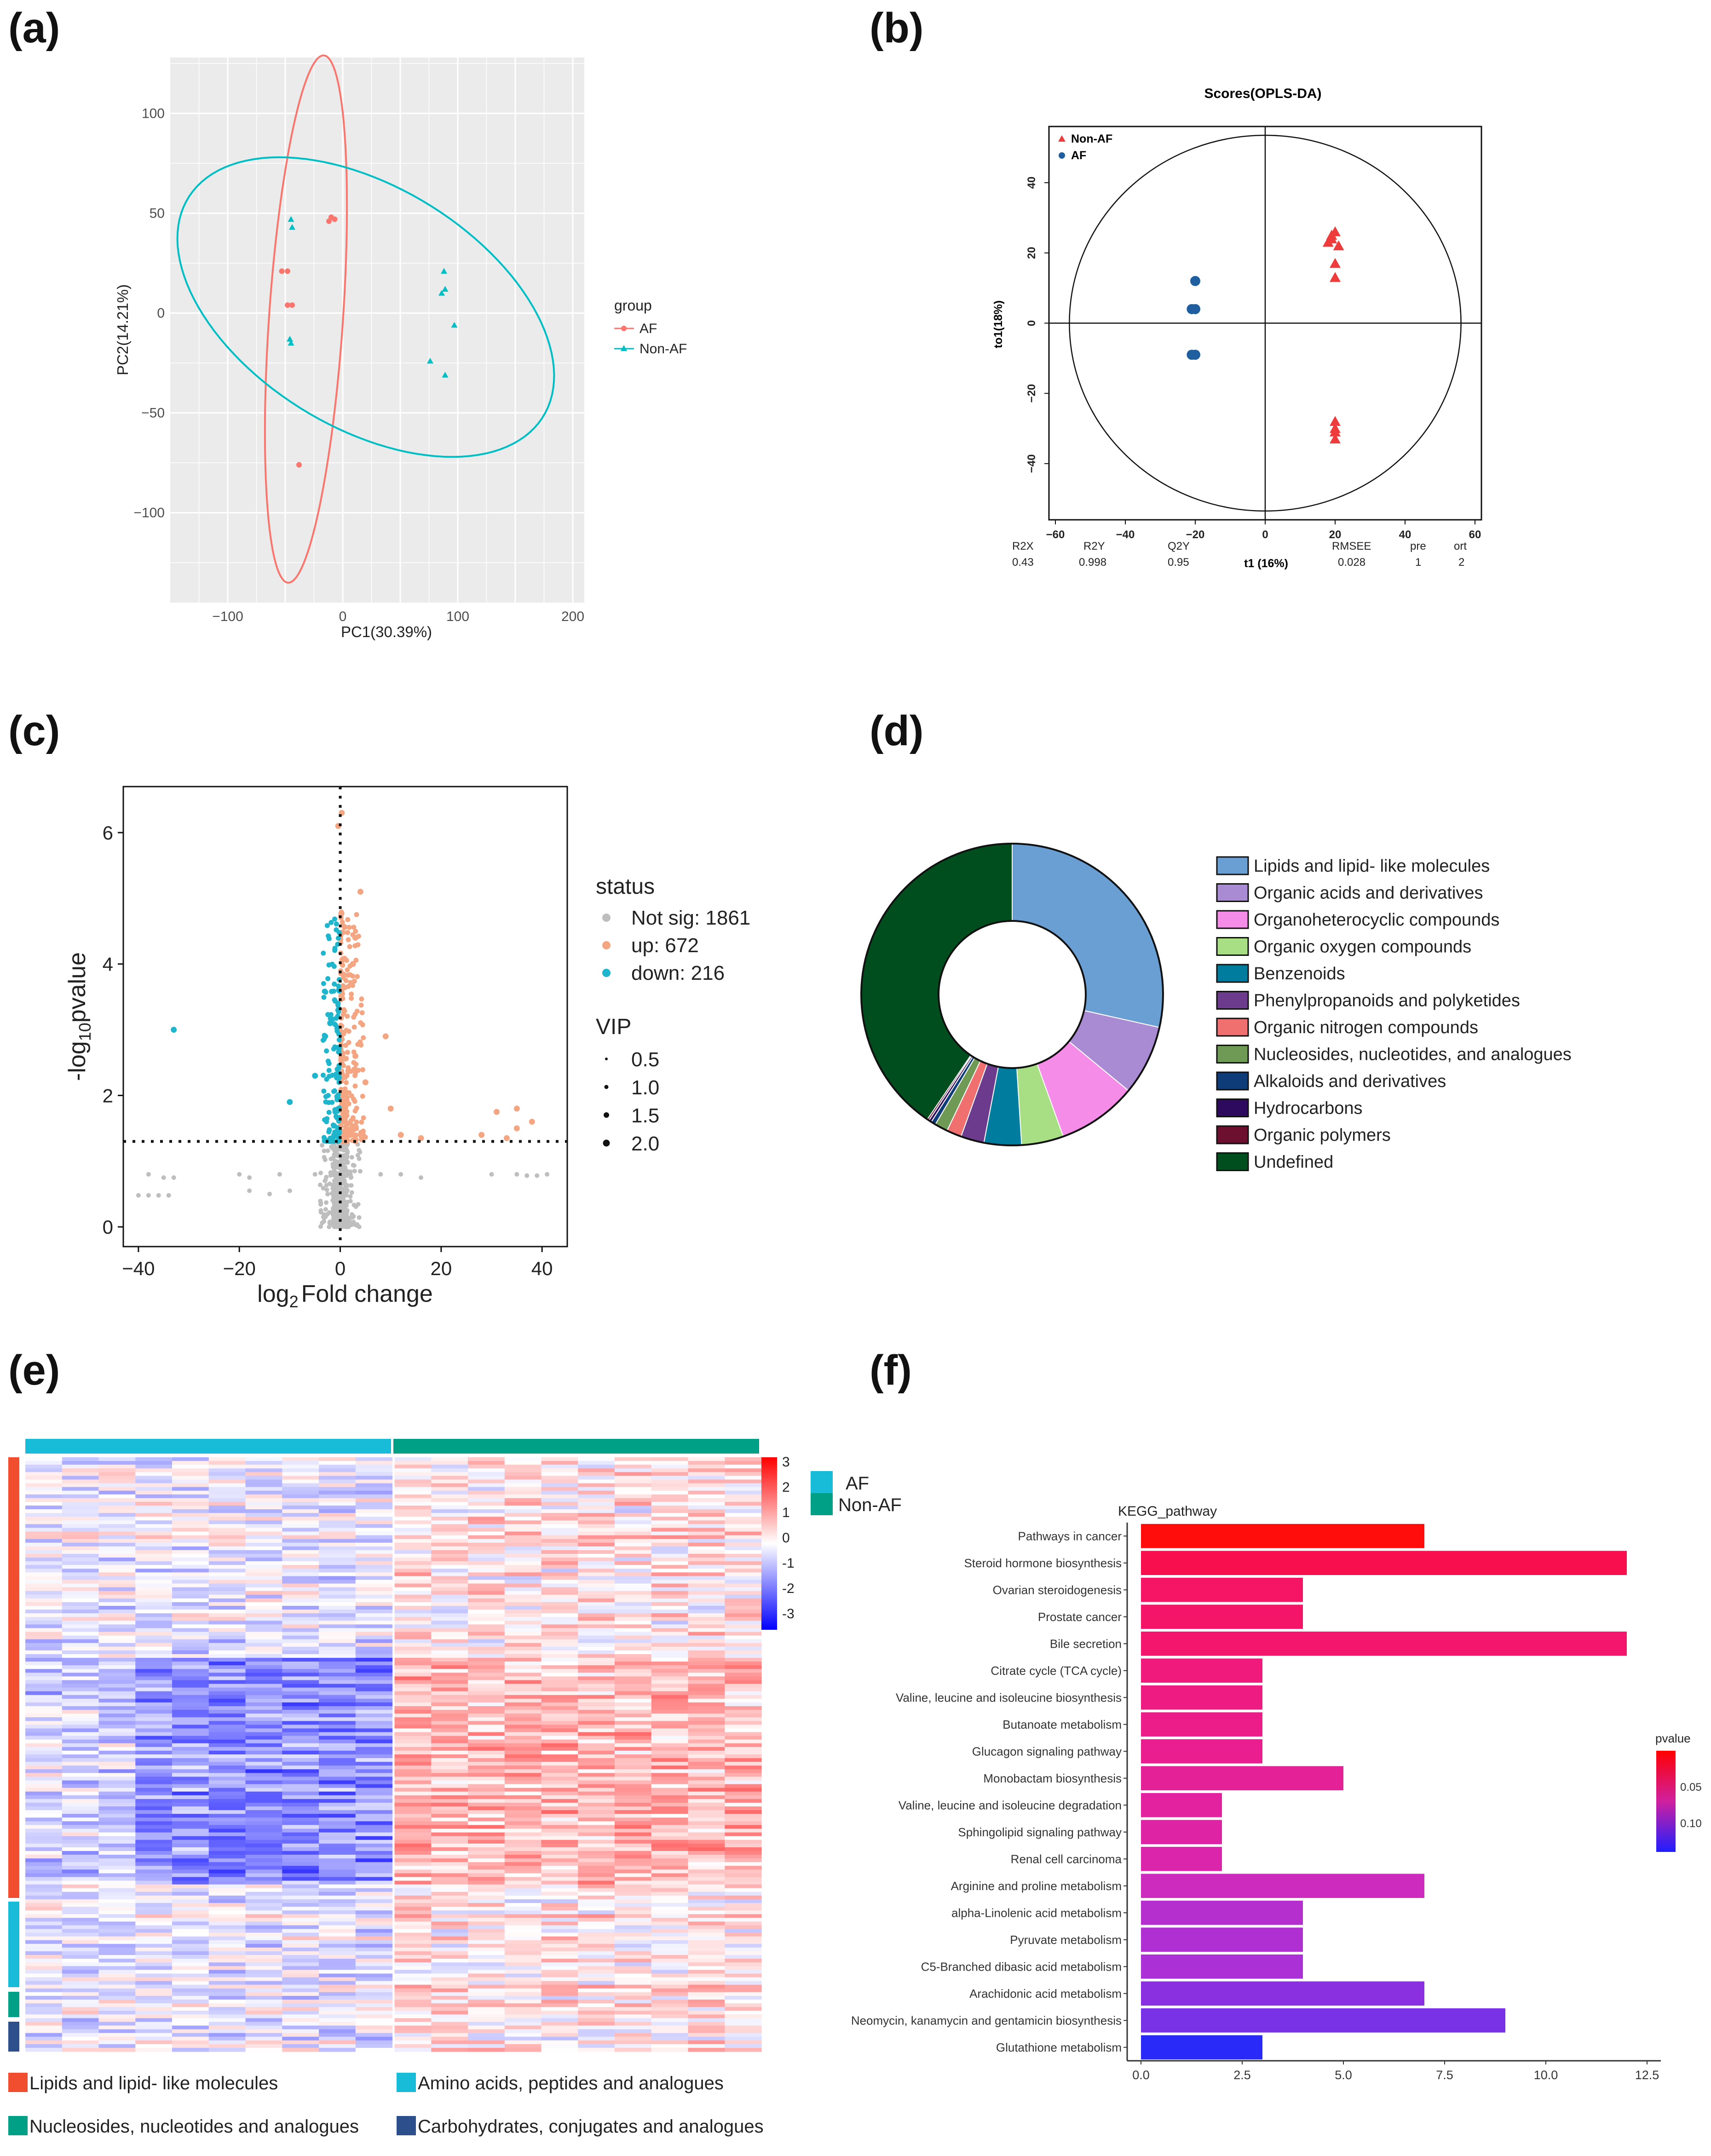 The height and width of the screenshot is (2156, 1711). What do you see at coordinates (1094, 546) in the screenshot?
I see `stat-header-r2y: R2Y` at bounding box center [1094, 546].